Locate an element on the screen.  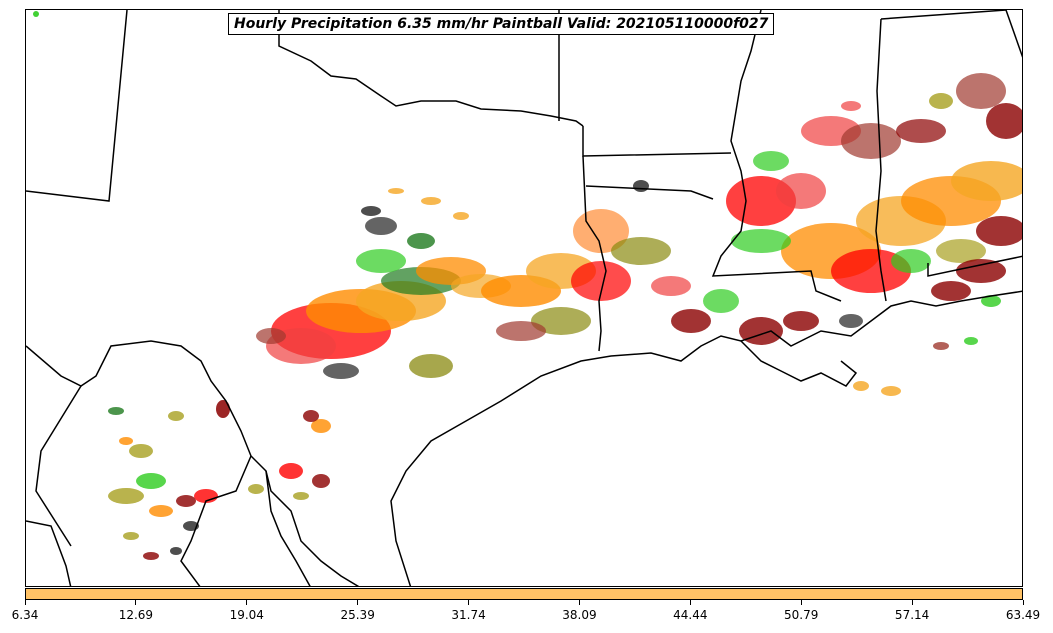
colorbar-tick-label: 38.09 is located at coordinates (579, 615).